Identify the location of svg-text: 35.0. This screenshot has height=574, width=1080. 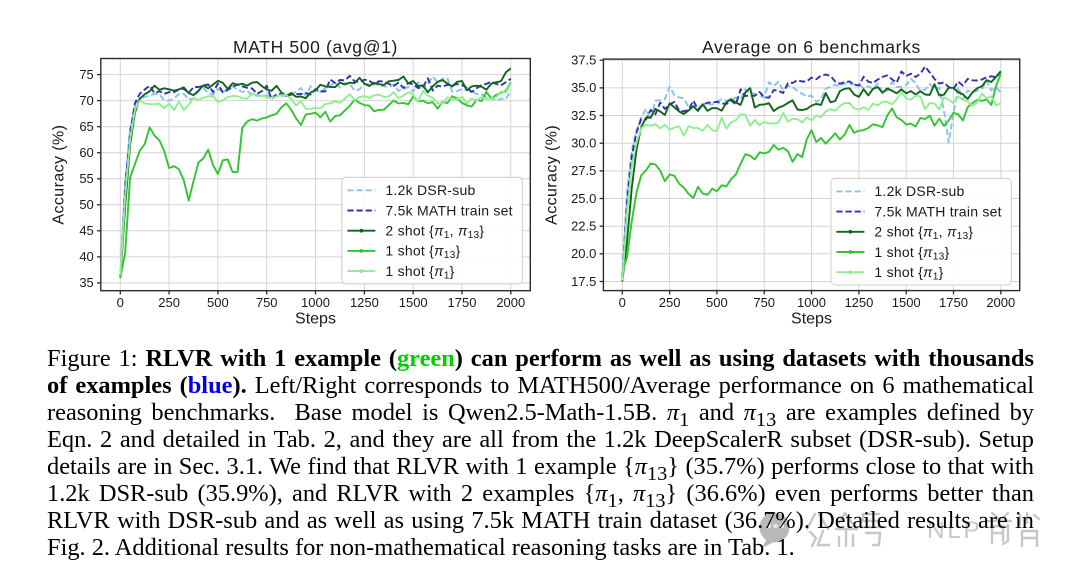
(583, 87).